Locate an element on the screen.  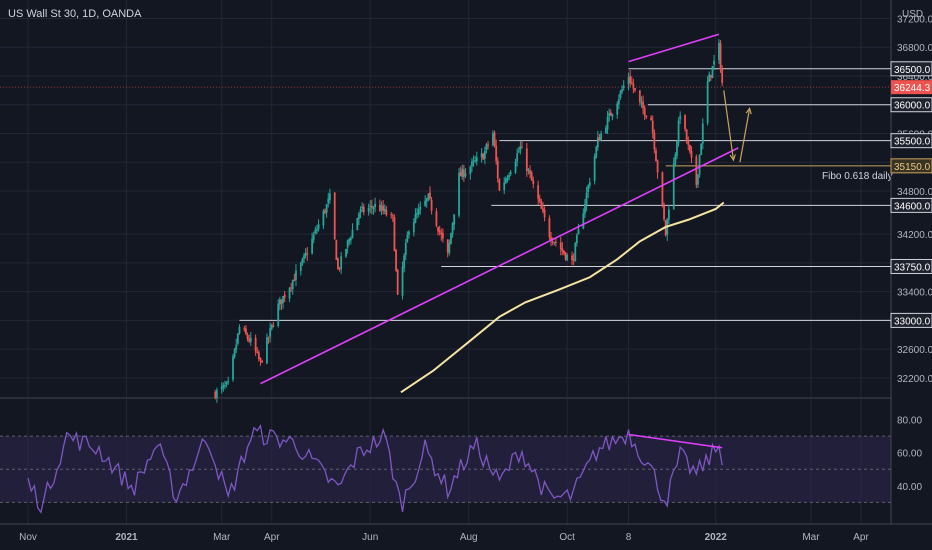
price-tick-label: 34200.0 is located at coordinates (914, 235).